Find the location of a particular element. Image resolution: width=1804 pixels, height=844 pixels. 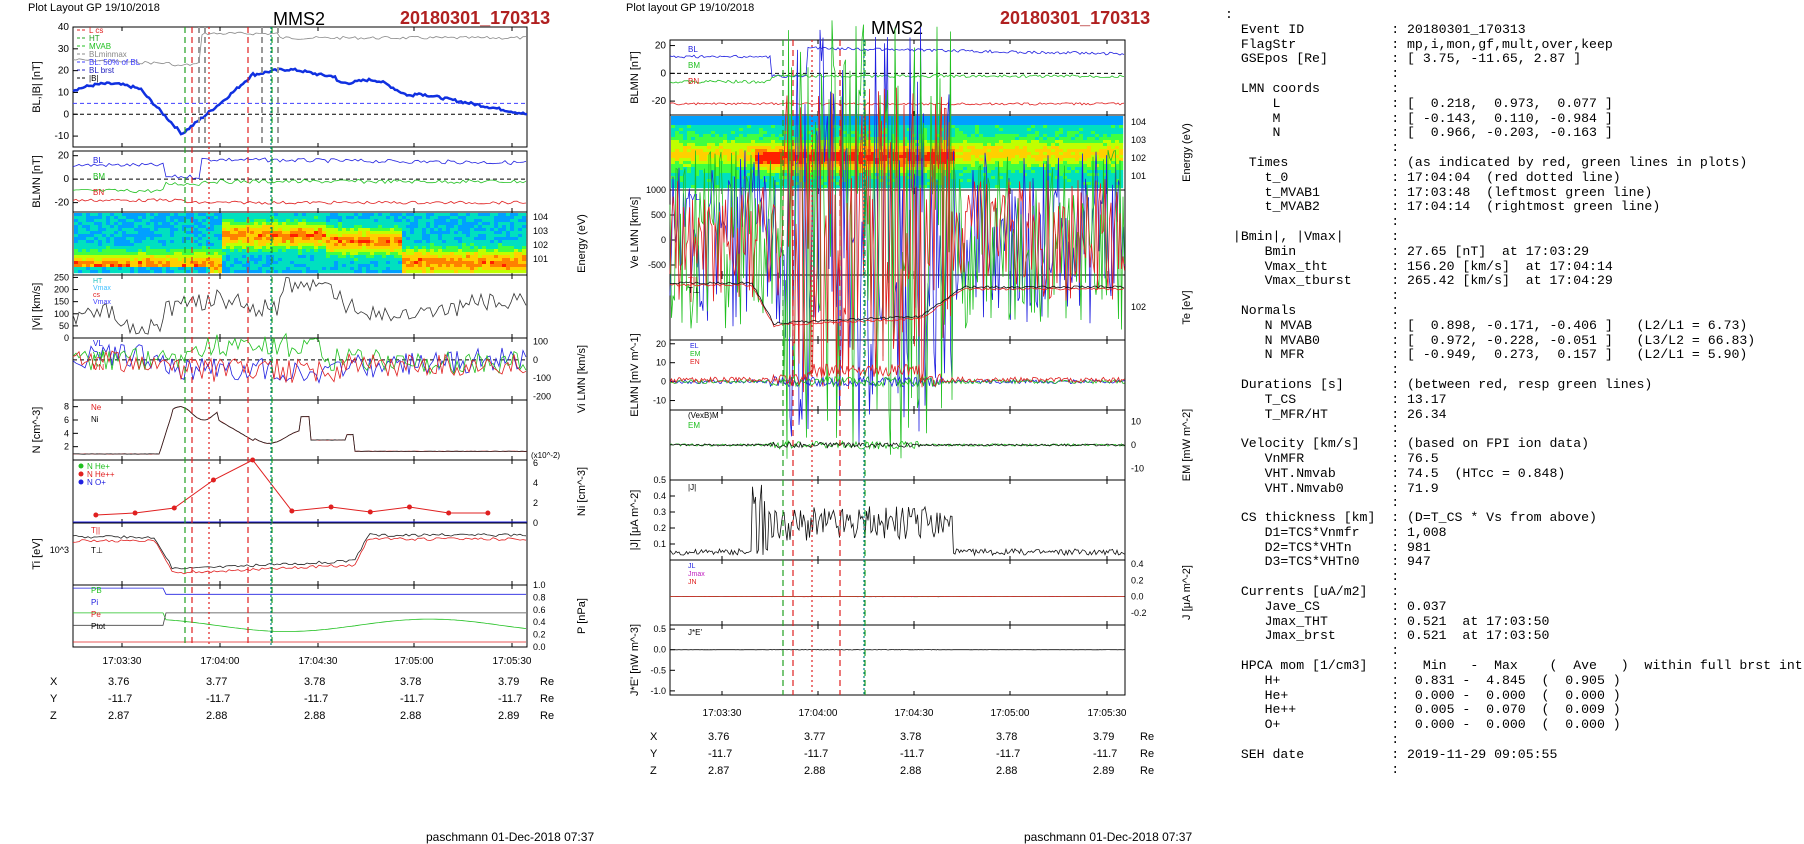

y-tick-label: 0.6 is located at coordinates (539, 610).